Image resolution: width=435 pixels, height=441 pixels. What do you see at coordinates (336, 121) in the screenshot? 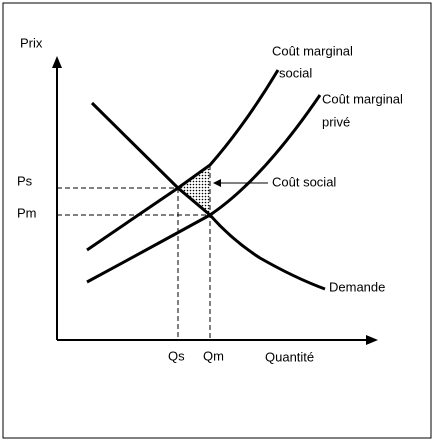
I see `curve-label: privé` at bounding box center [336, 121].